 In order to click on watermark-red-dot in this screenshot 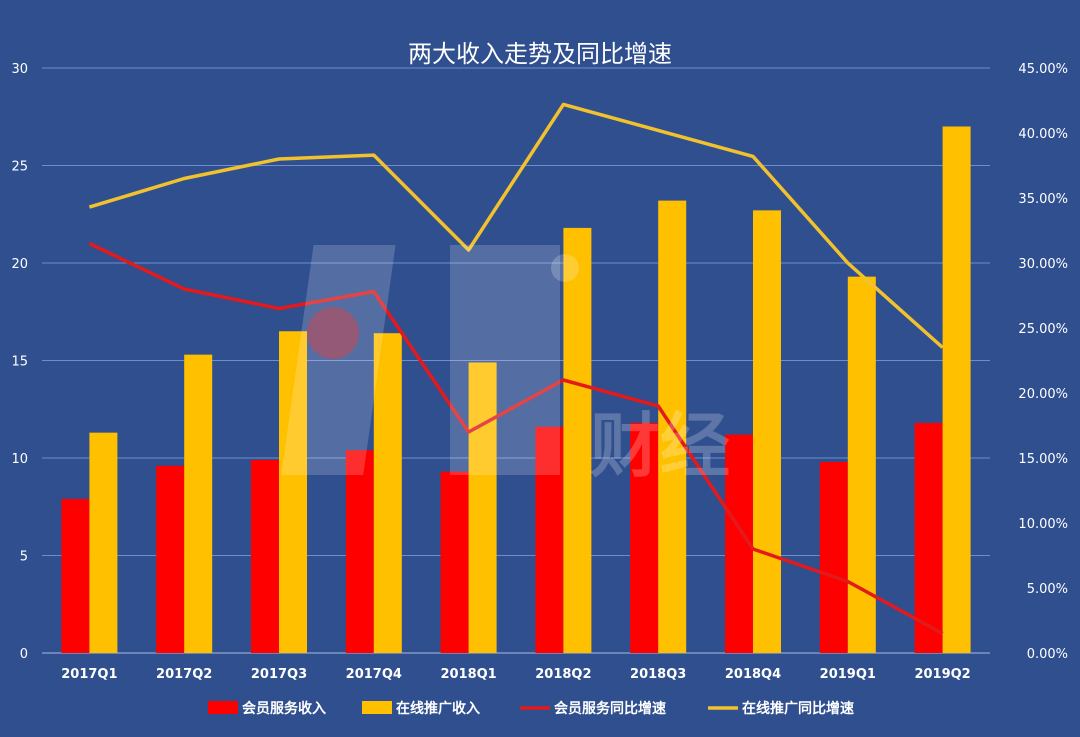, I will do `click(333, 333)`.